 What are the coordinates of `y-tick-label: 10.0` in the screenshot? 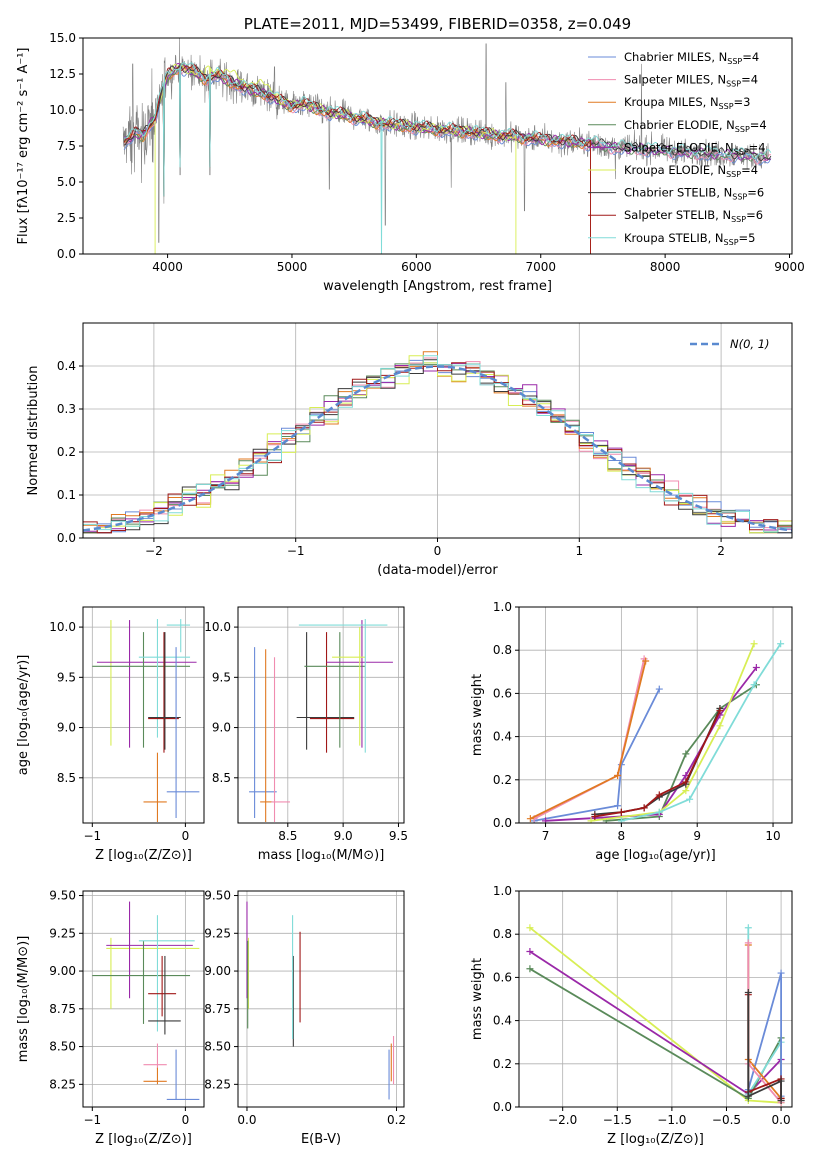 It's located at (62, 110).